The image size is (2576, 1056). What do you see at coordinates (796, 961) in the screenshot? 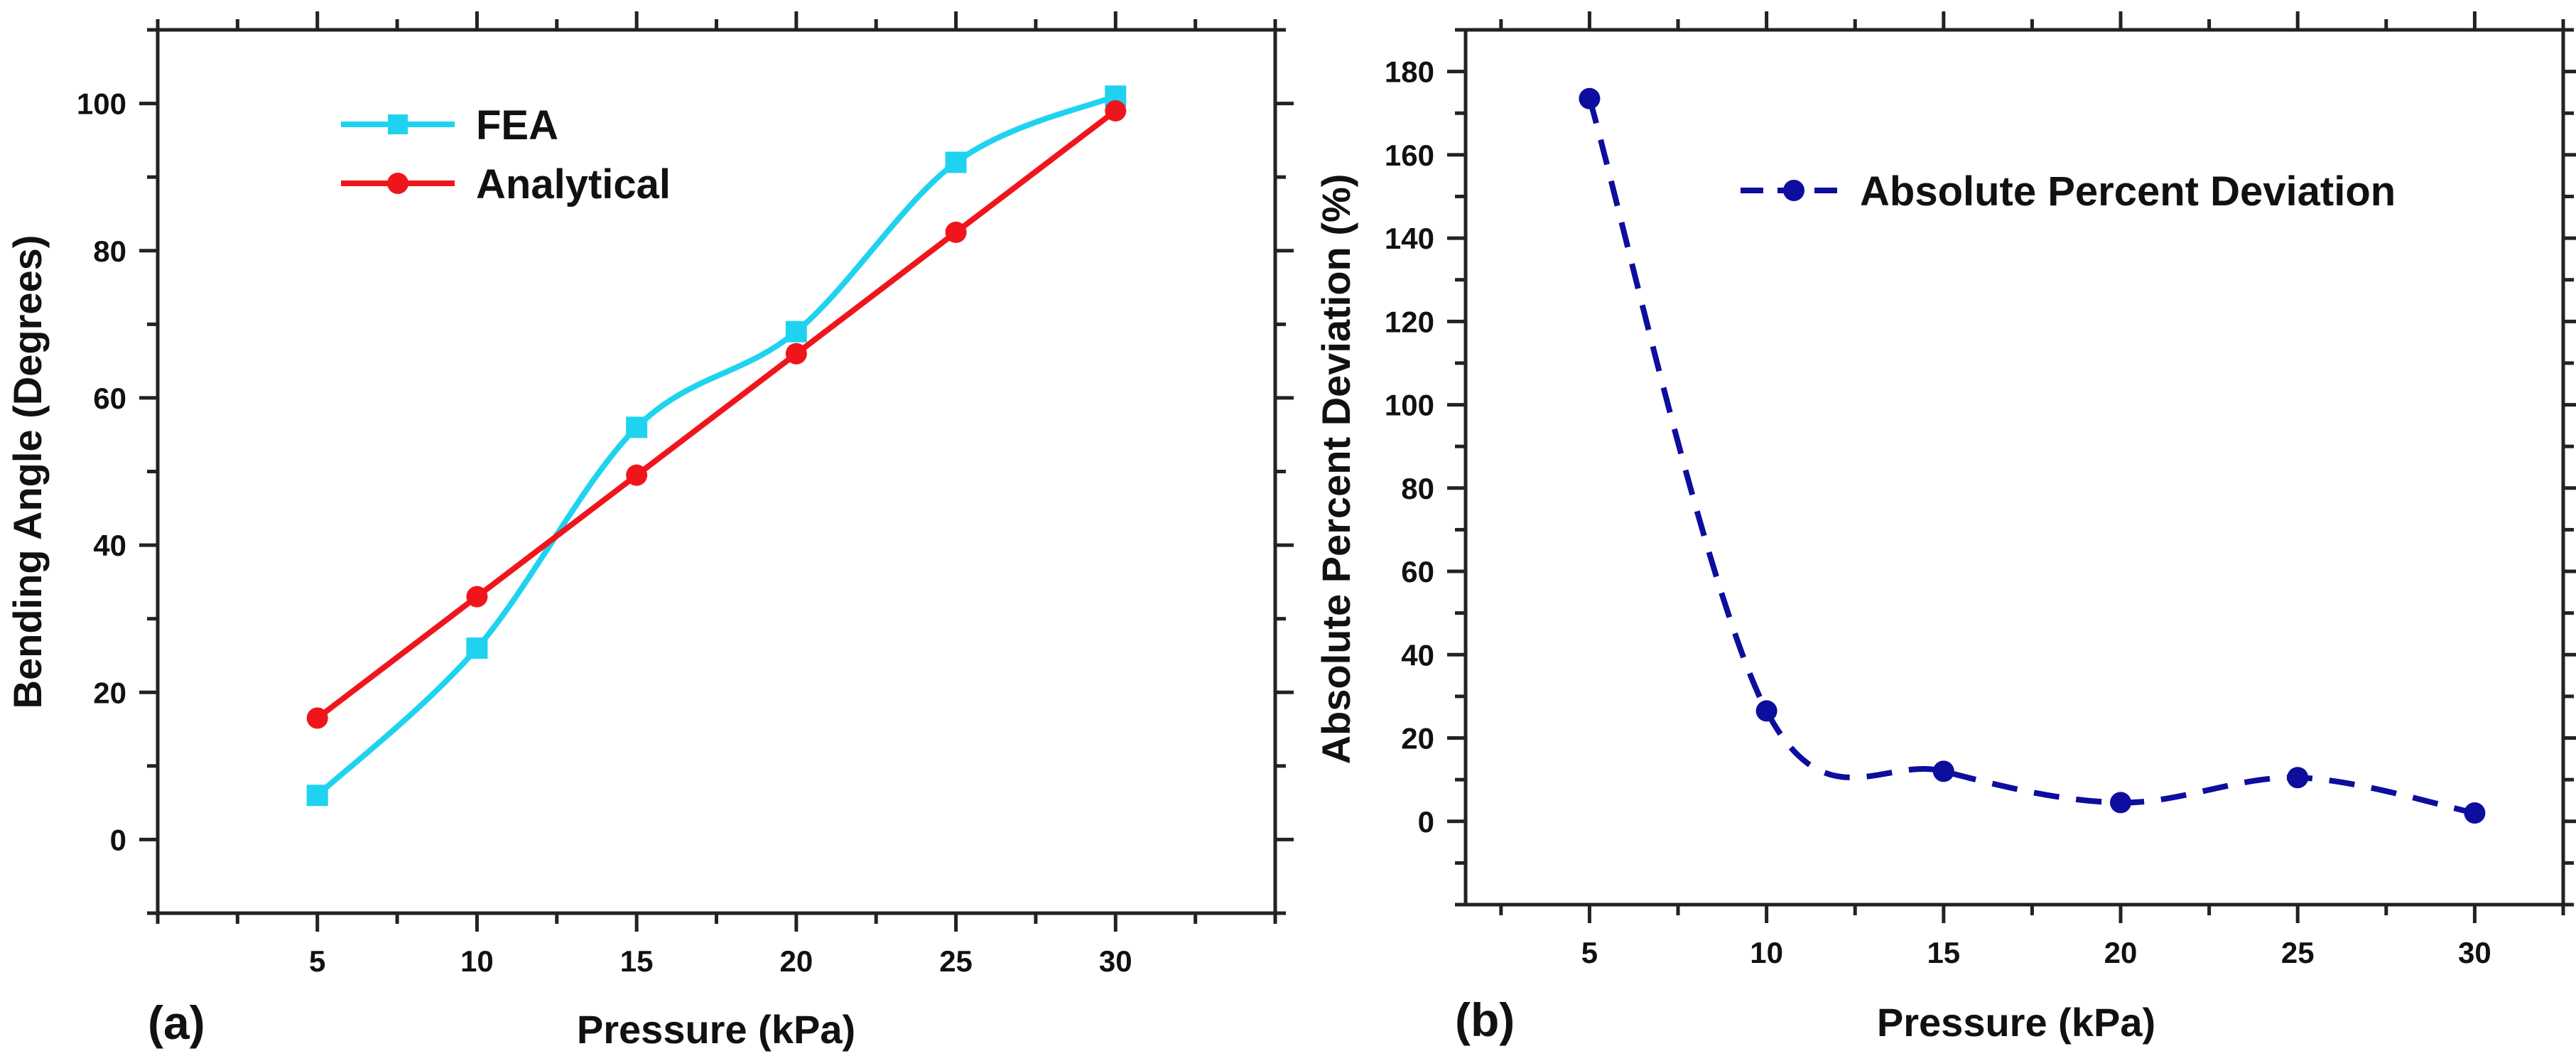
I see `x-tick-label-a: 20` at bounding box center [796, 961].